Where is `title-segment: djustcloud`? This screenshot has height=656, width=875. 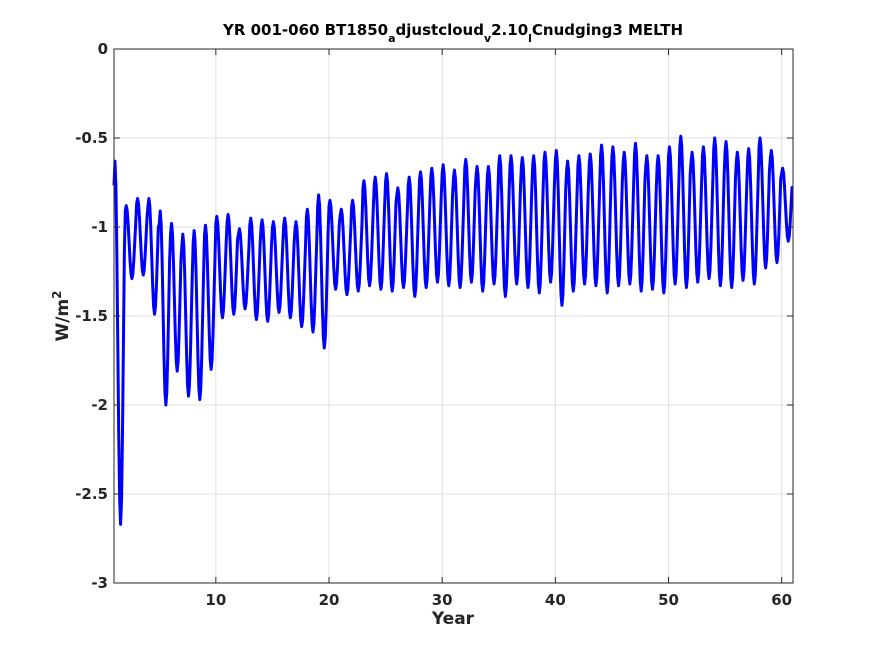
title-segment: djustcloud is located at coordinates (440, 30).